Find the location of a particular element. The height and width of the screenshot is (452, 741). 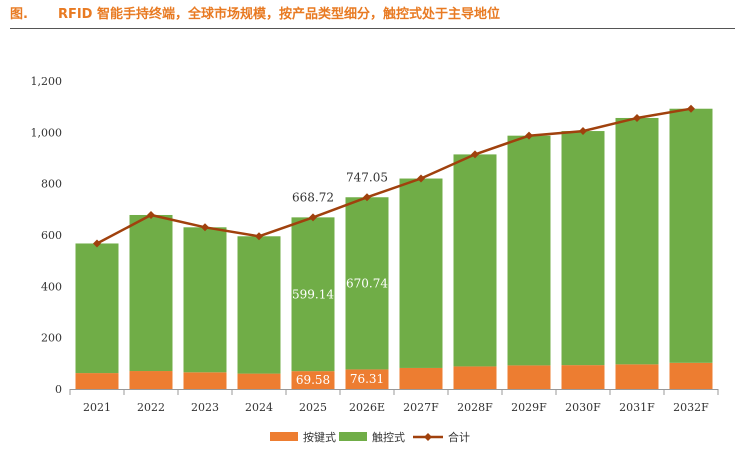

data-label: 69.58 is located at coordinates (313, 380).